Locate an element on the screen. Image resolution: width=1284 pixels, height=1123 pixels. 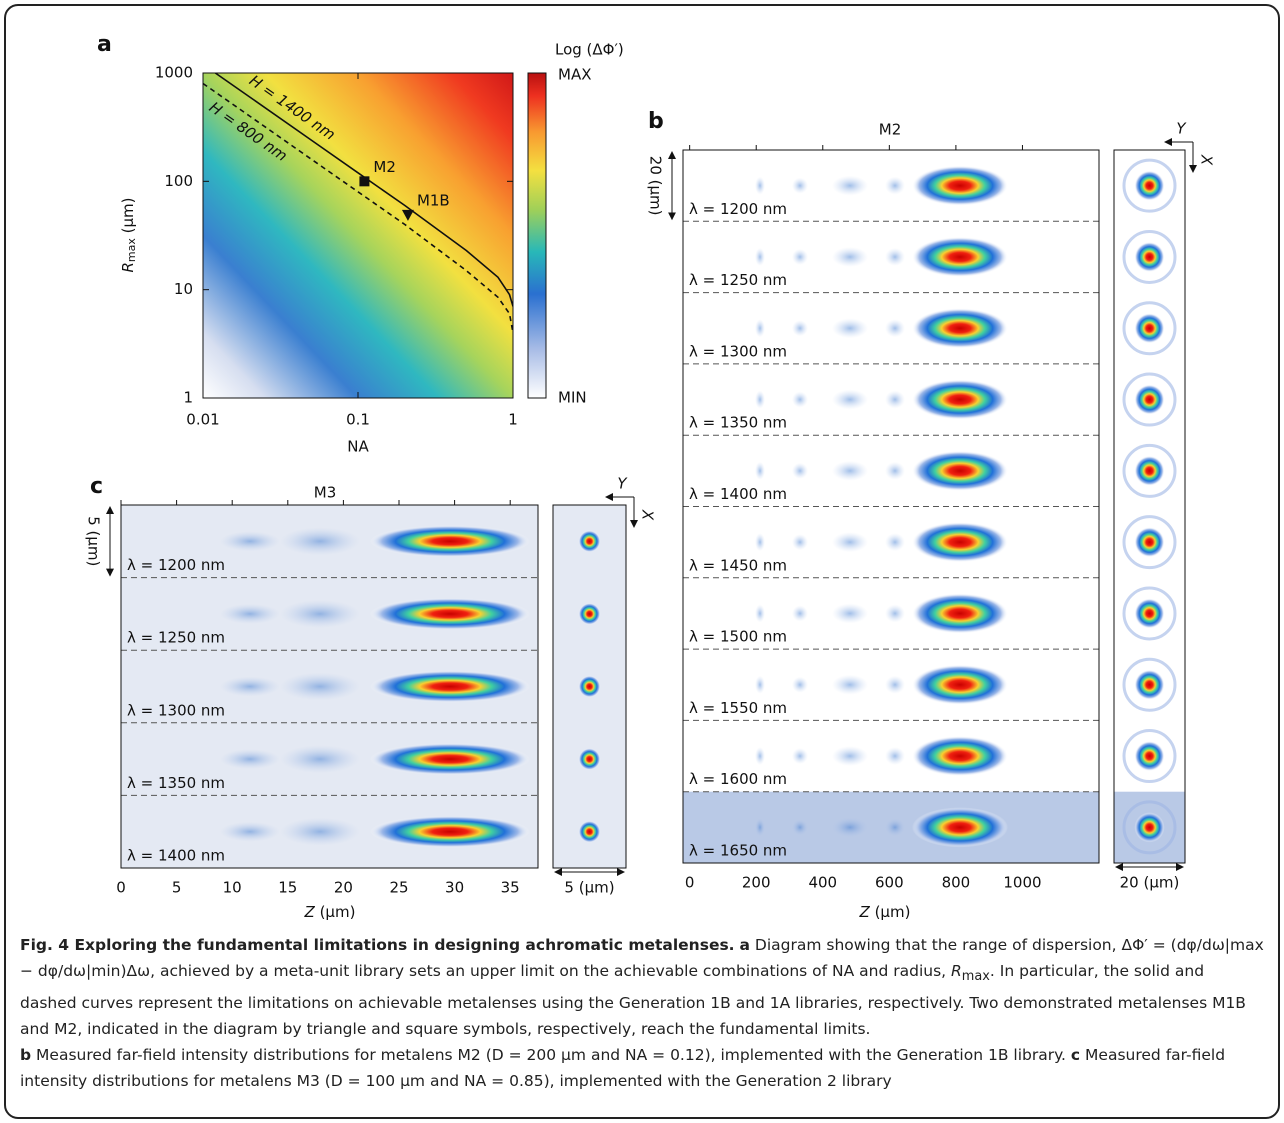
y-tick-label: 1000 is located at coordinates (174, 73).